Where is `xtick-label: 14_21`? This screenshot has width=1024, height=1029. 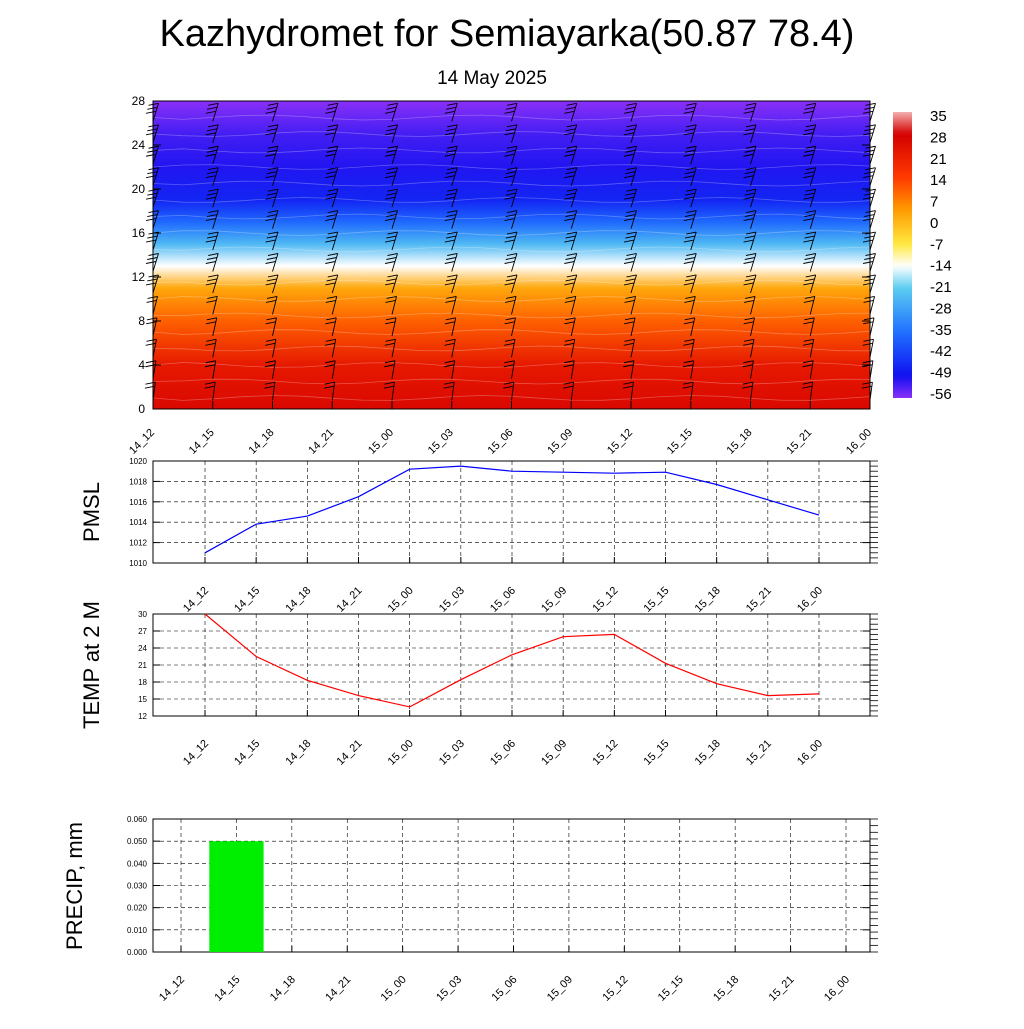 xtick-label: 14_21 is located at coordinates (350, 600).